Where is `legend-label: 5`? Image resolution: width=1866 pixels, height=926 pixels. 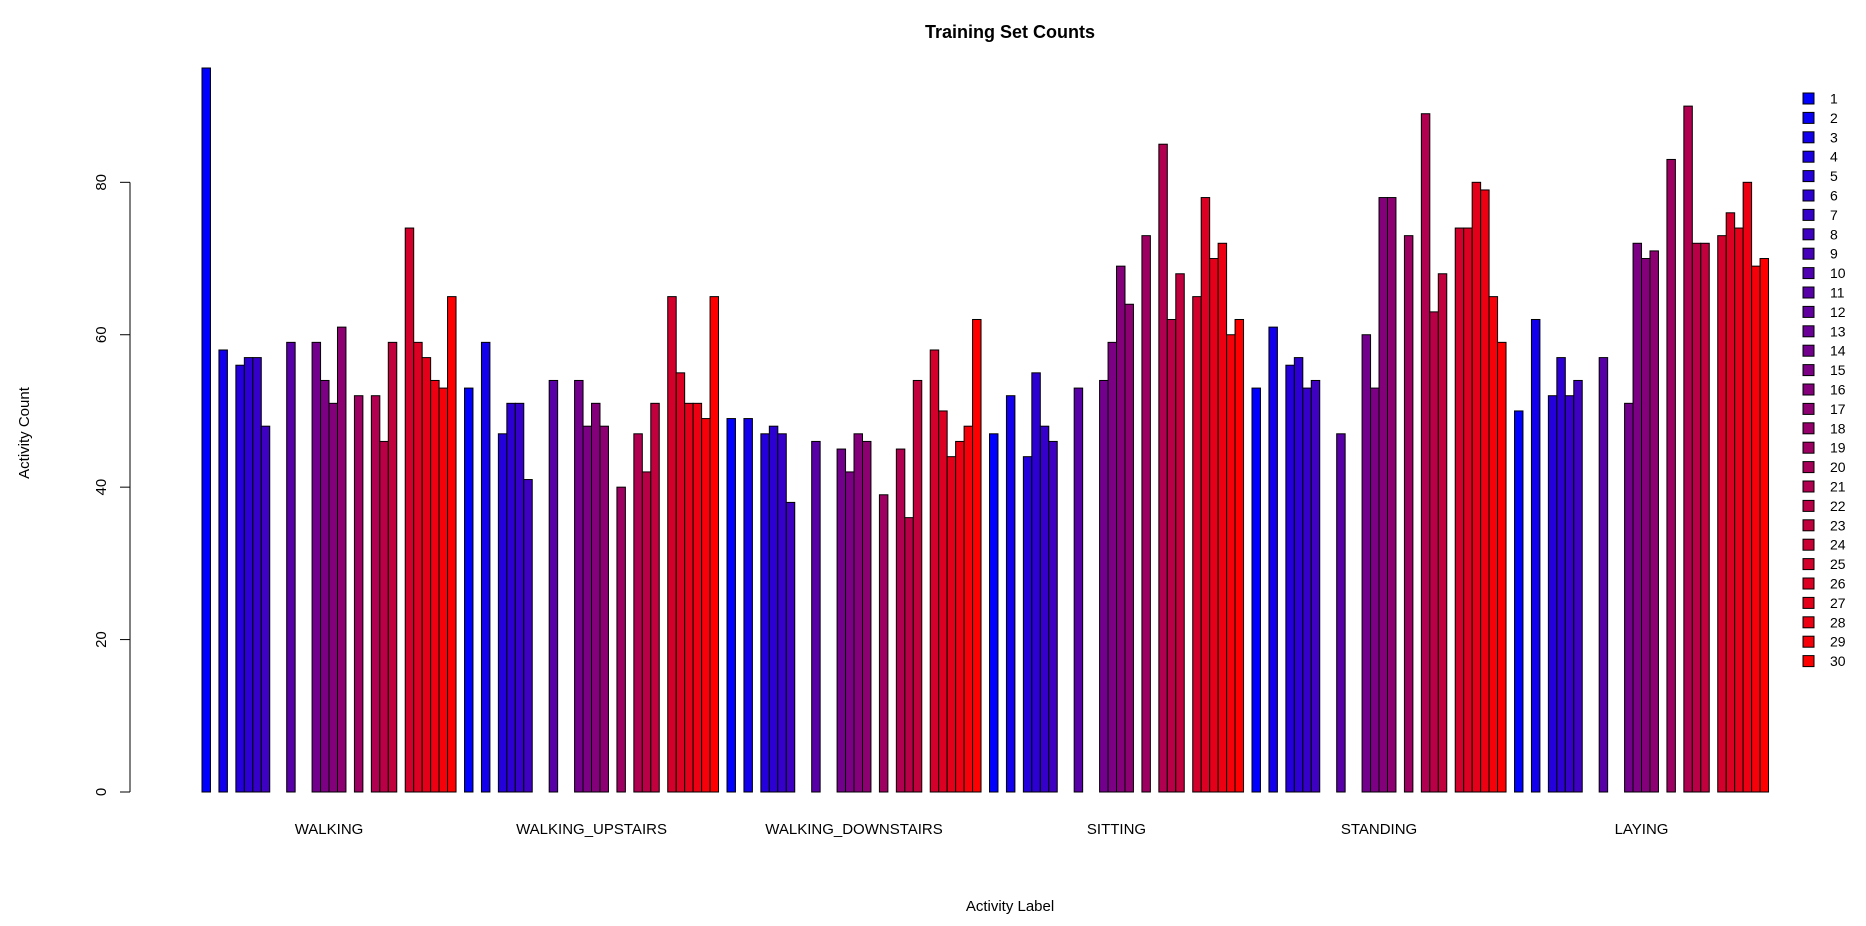 legend-label: 5 is located at coordinates (1834, 176).